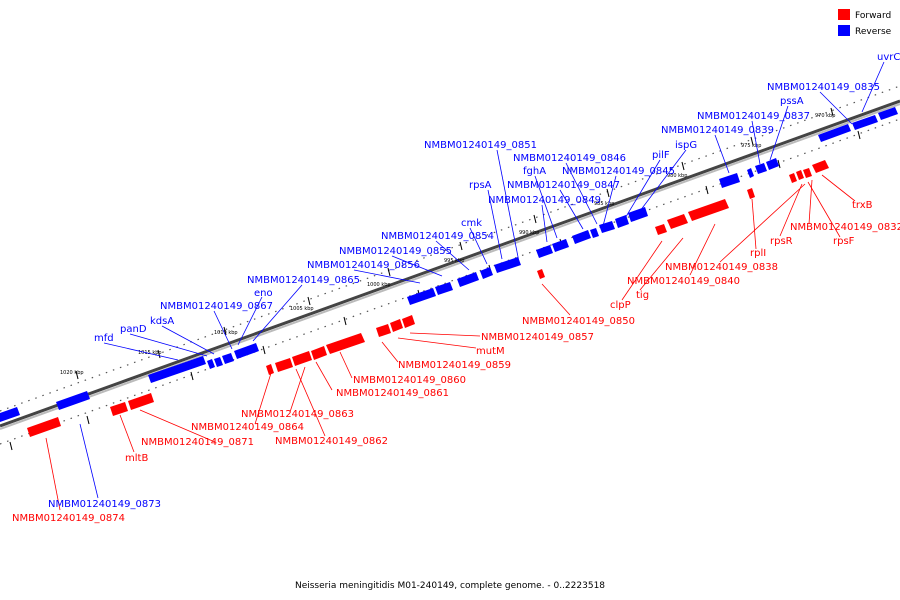  What do you see at coordinates (247, 427) in the screenshot?
I see `gene-label-forward: NMBM01240149_0864` at bounding box center [247, 427].